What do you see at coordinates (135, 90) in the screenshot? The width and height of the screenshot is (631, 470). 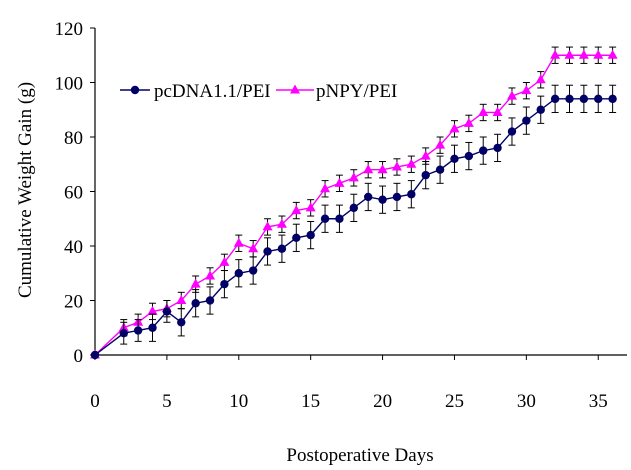 I see `legend-marker-pcdna` at bounding box center [135, 90].